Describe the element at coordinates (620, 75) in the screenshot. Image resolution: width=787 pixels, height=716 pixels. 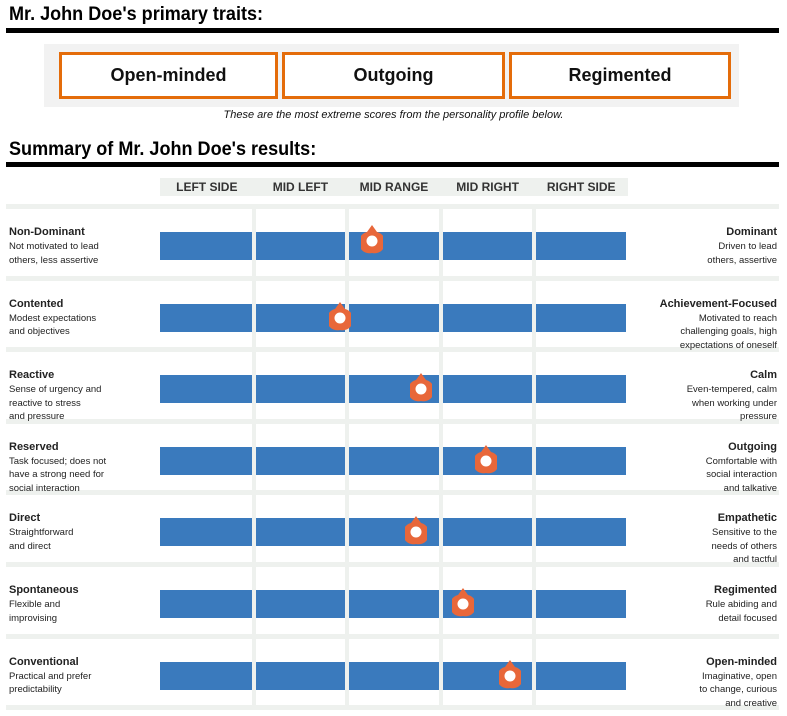
I see `primary-trait: Regimented` at that location.